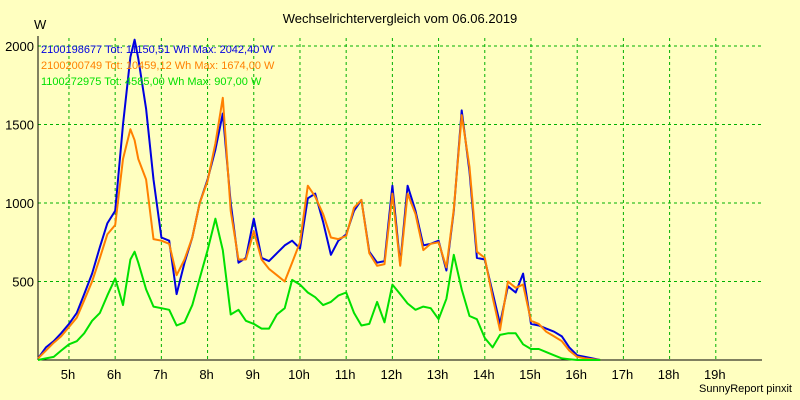 This screenshot has width=800, height=400. Describe the element at coordinates (299, 374) in the screenshot. I see `x-tick-label: 10h` at that location.